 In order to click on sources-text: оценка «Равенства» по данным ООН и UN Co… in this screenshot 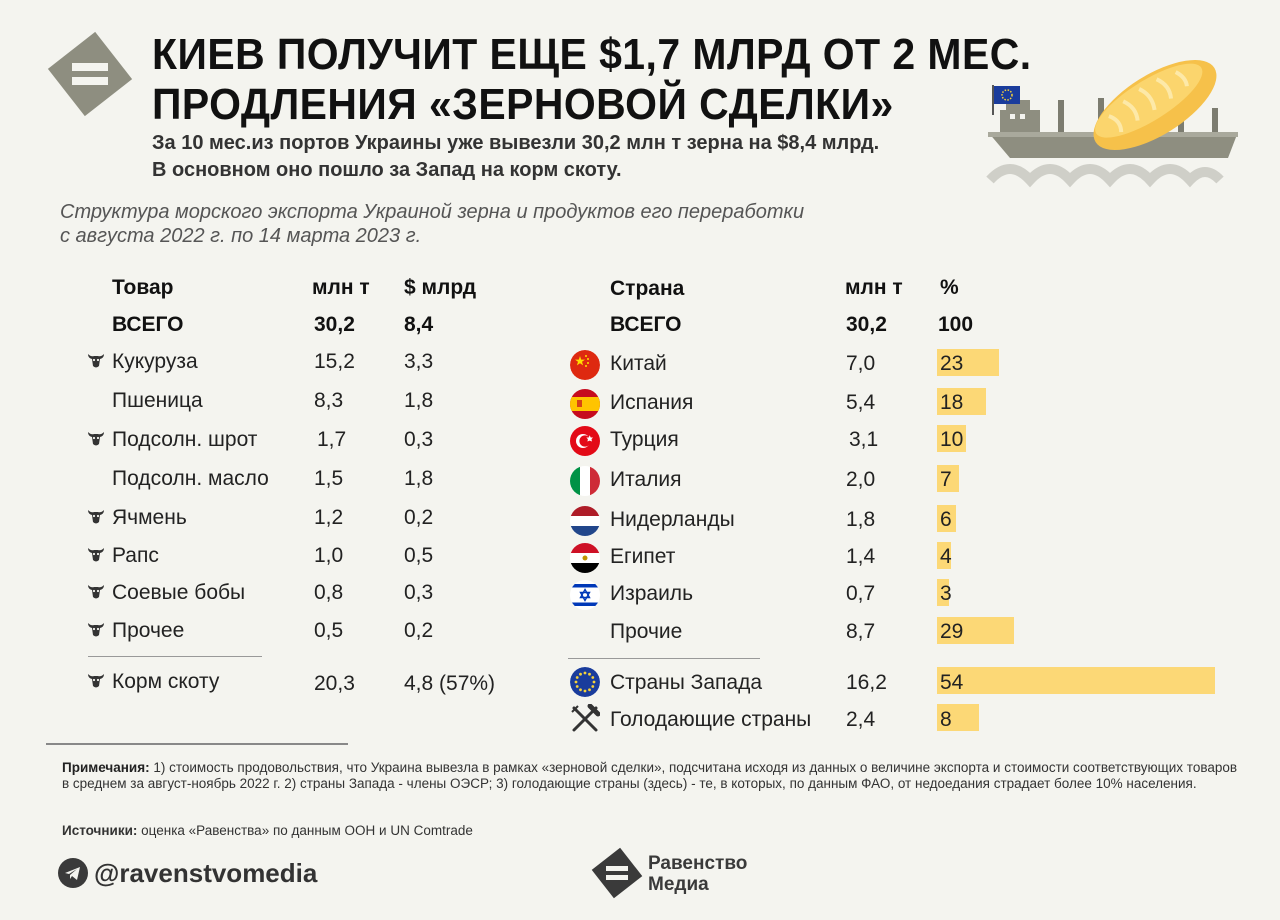, I will do `click(305, 830)`.